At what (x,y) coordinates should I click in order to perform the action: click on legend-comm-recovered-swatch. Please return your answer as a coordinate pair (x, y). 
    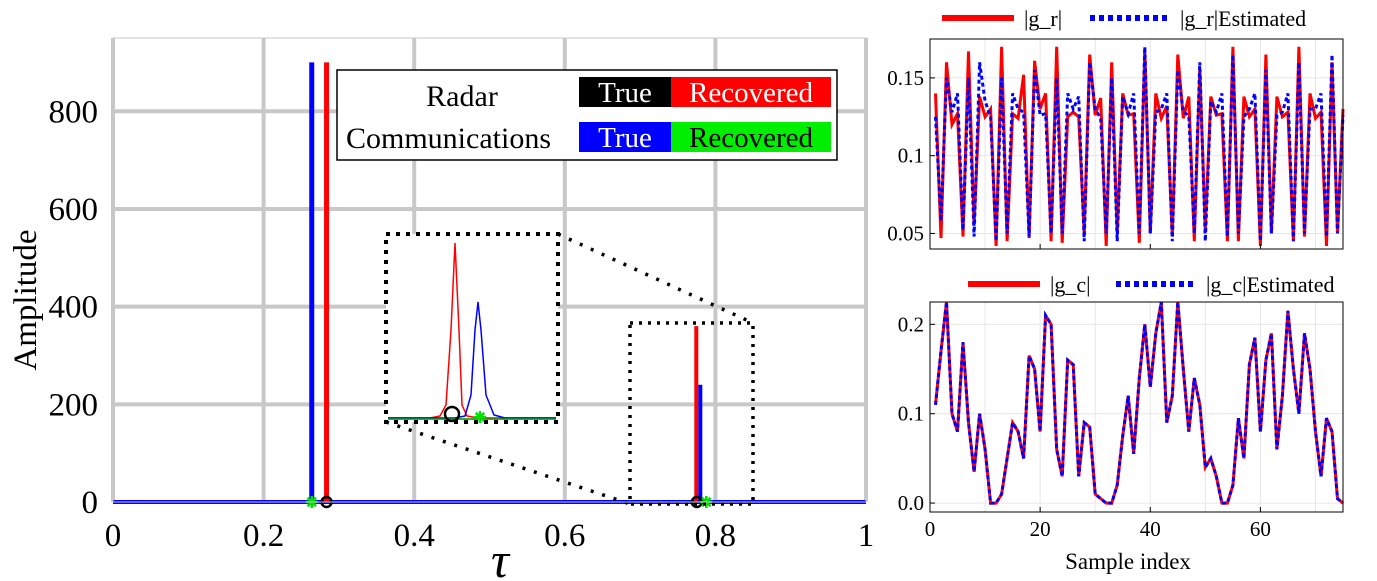
    Looking at the image, I should click on (751, 137).